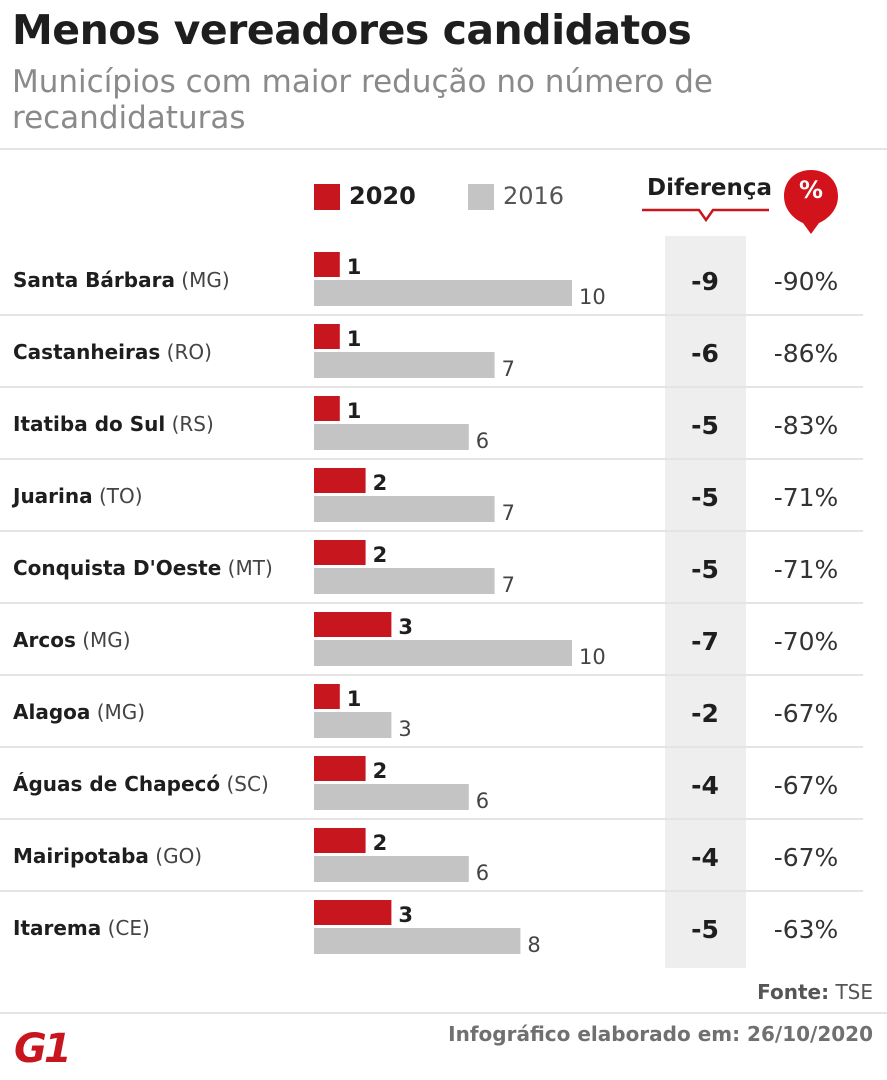 The width and height of the screenshot is (887, 1080). I want to click on source-label: Fonte:, so click(793, 992).